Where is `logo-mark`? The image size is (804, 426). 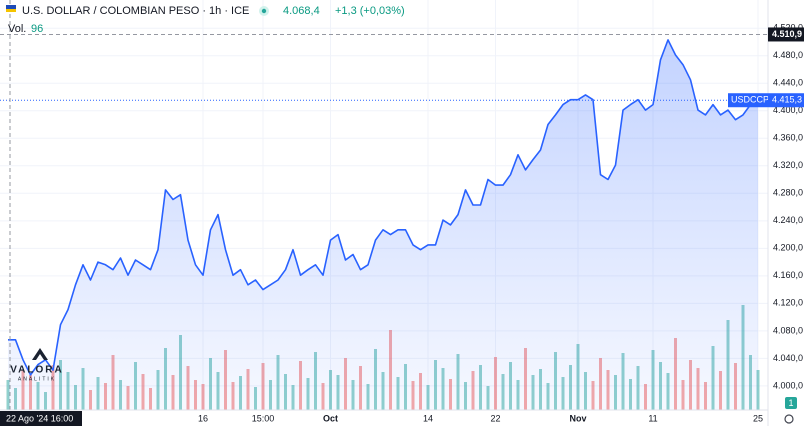 logo-mark is located at coordinates (40, 354).